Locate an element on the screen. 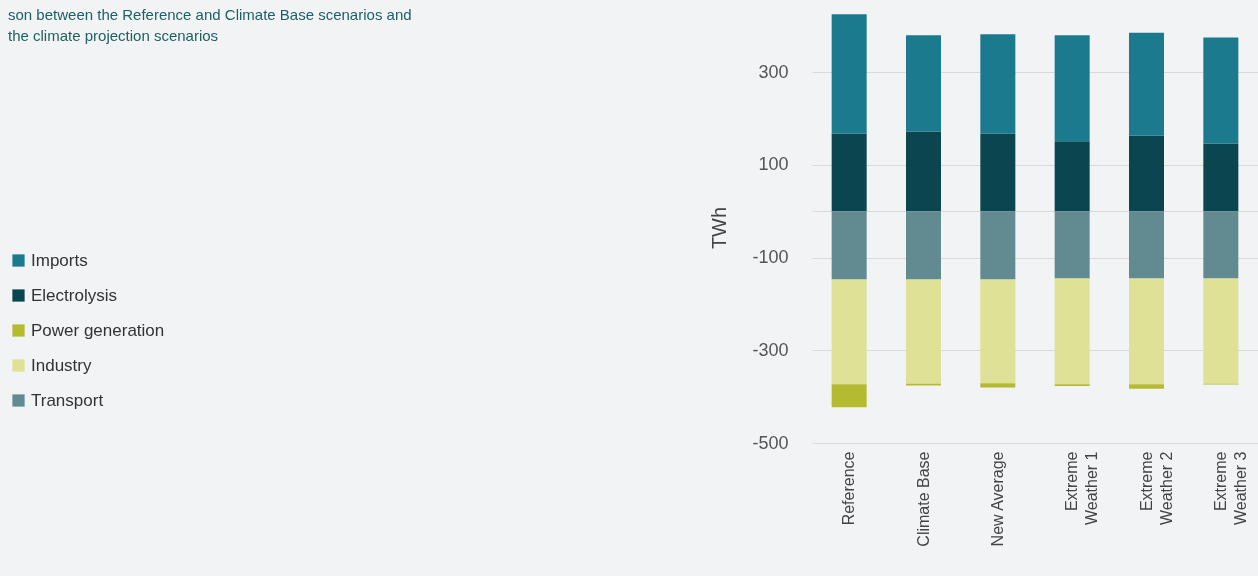 Image resolution: width=1258 pixels, height=576 pixels. y-tick-label: -500 is located at coordinates (770, 442).